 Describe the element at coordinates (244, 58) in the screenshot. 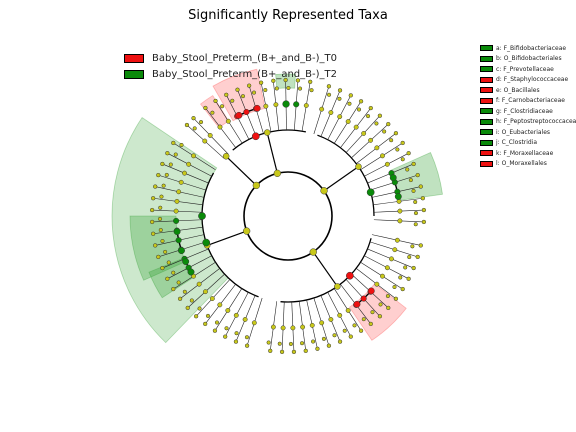

I see `legend-label-t0: Baby_Stool_Preterm_(B+_and_B-)_T0` at that location.